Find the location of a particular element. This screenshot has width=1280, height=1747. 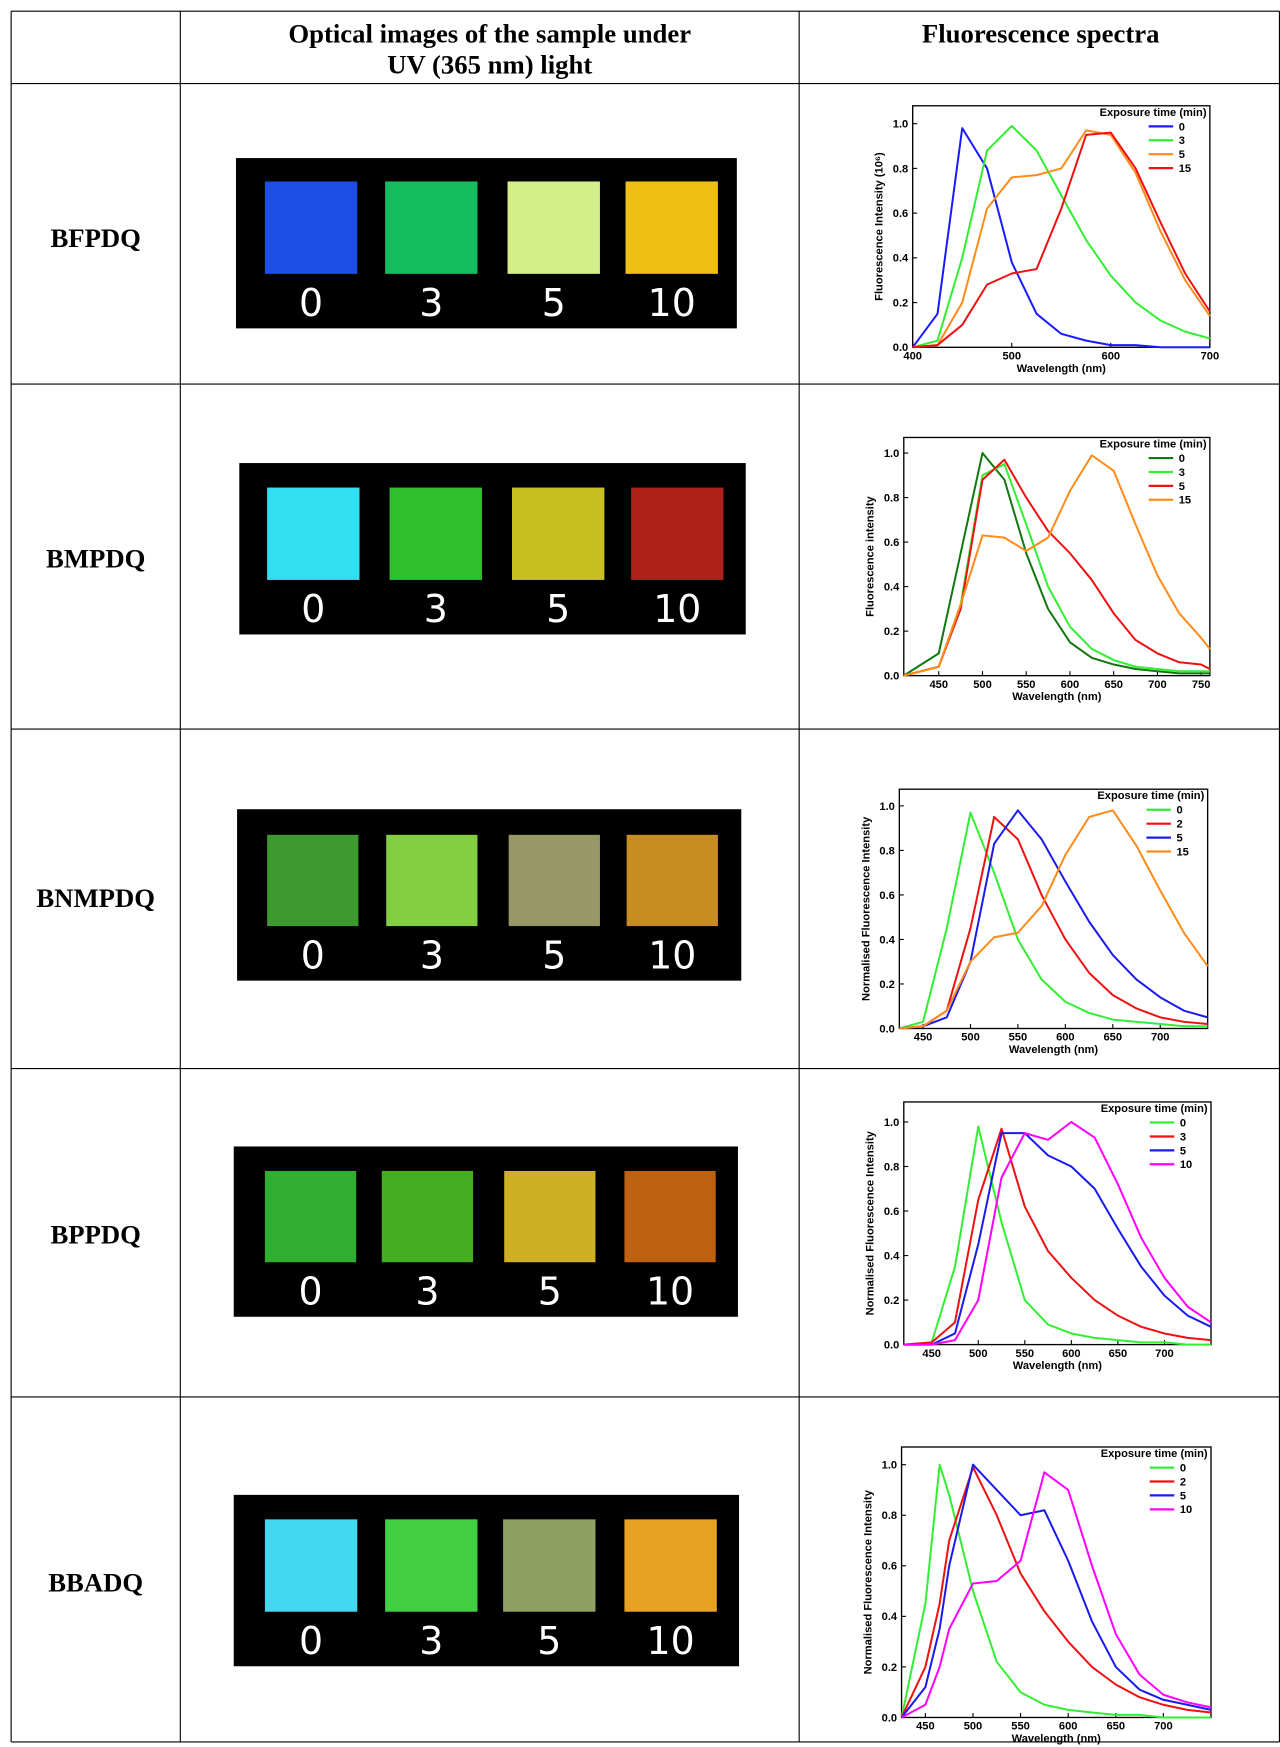

x-tick-label: 400 is located at coordinates (912, 357).